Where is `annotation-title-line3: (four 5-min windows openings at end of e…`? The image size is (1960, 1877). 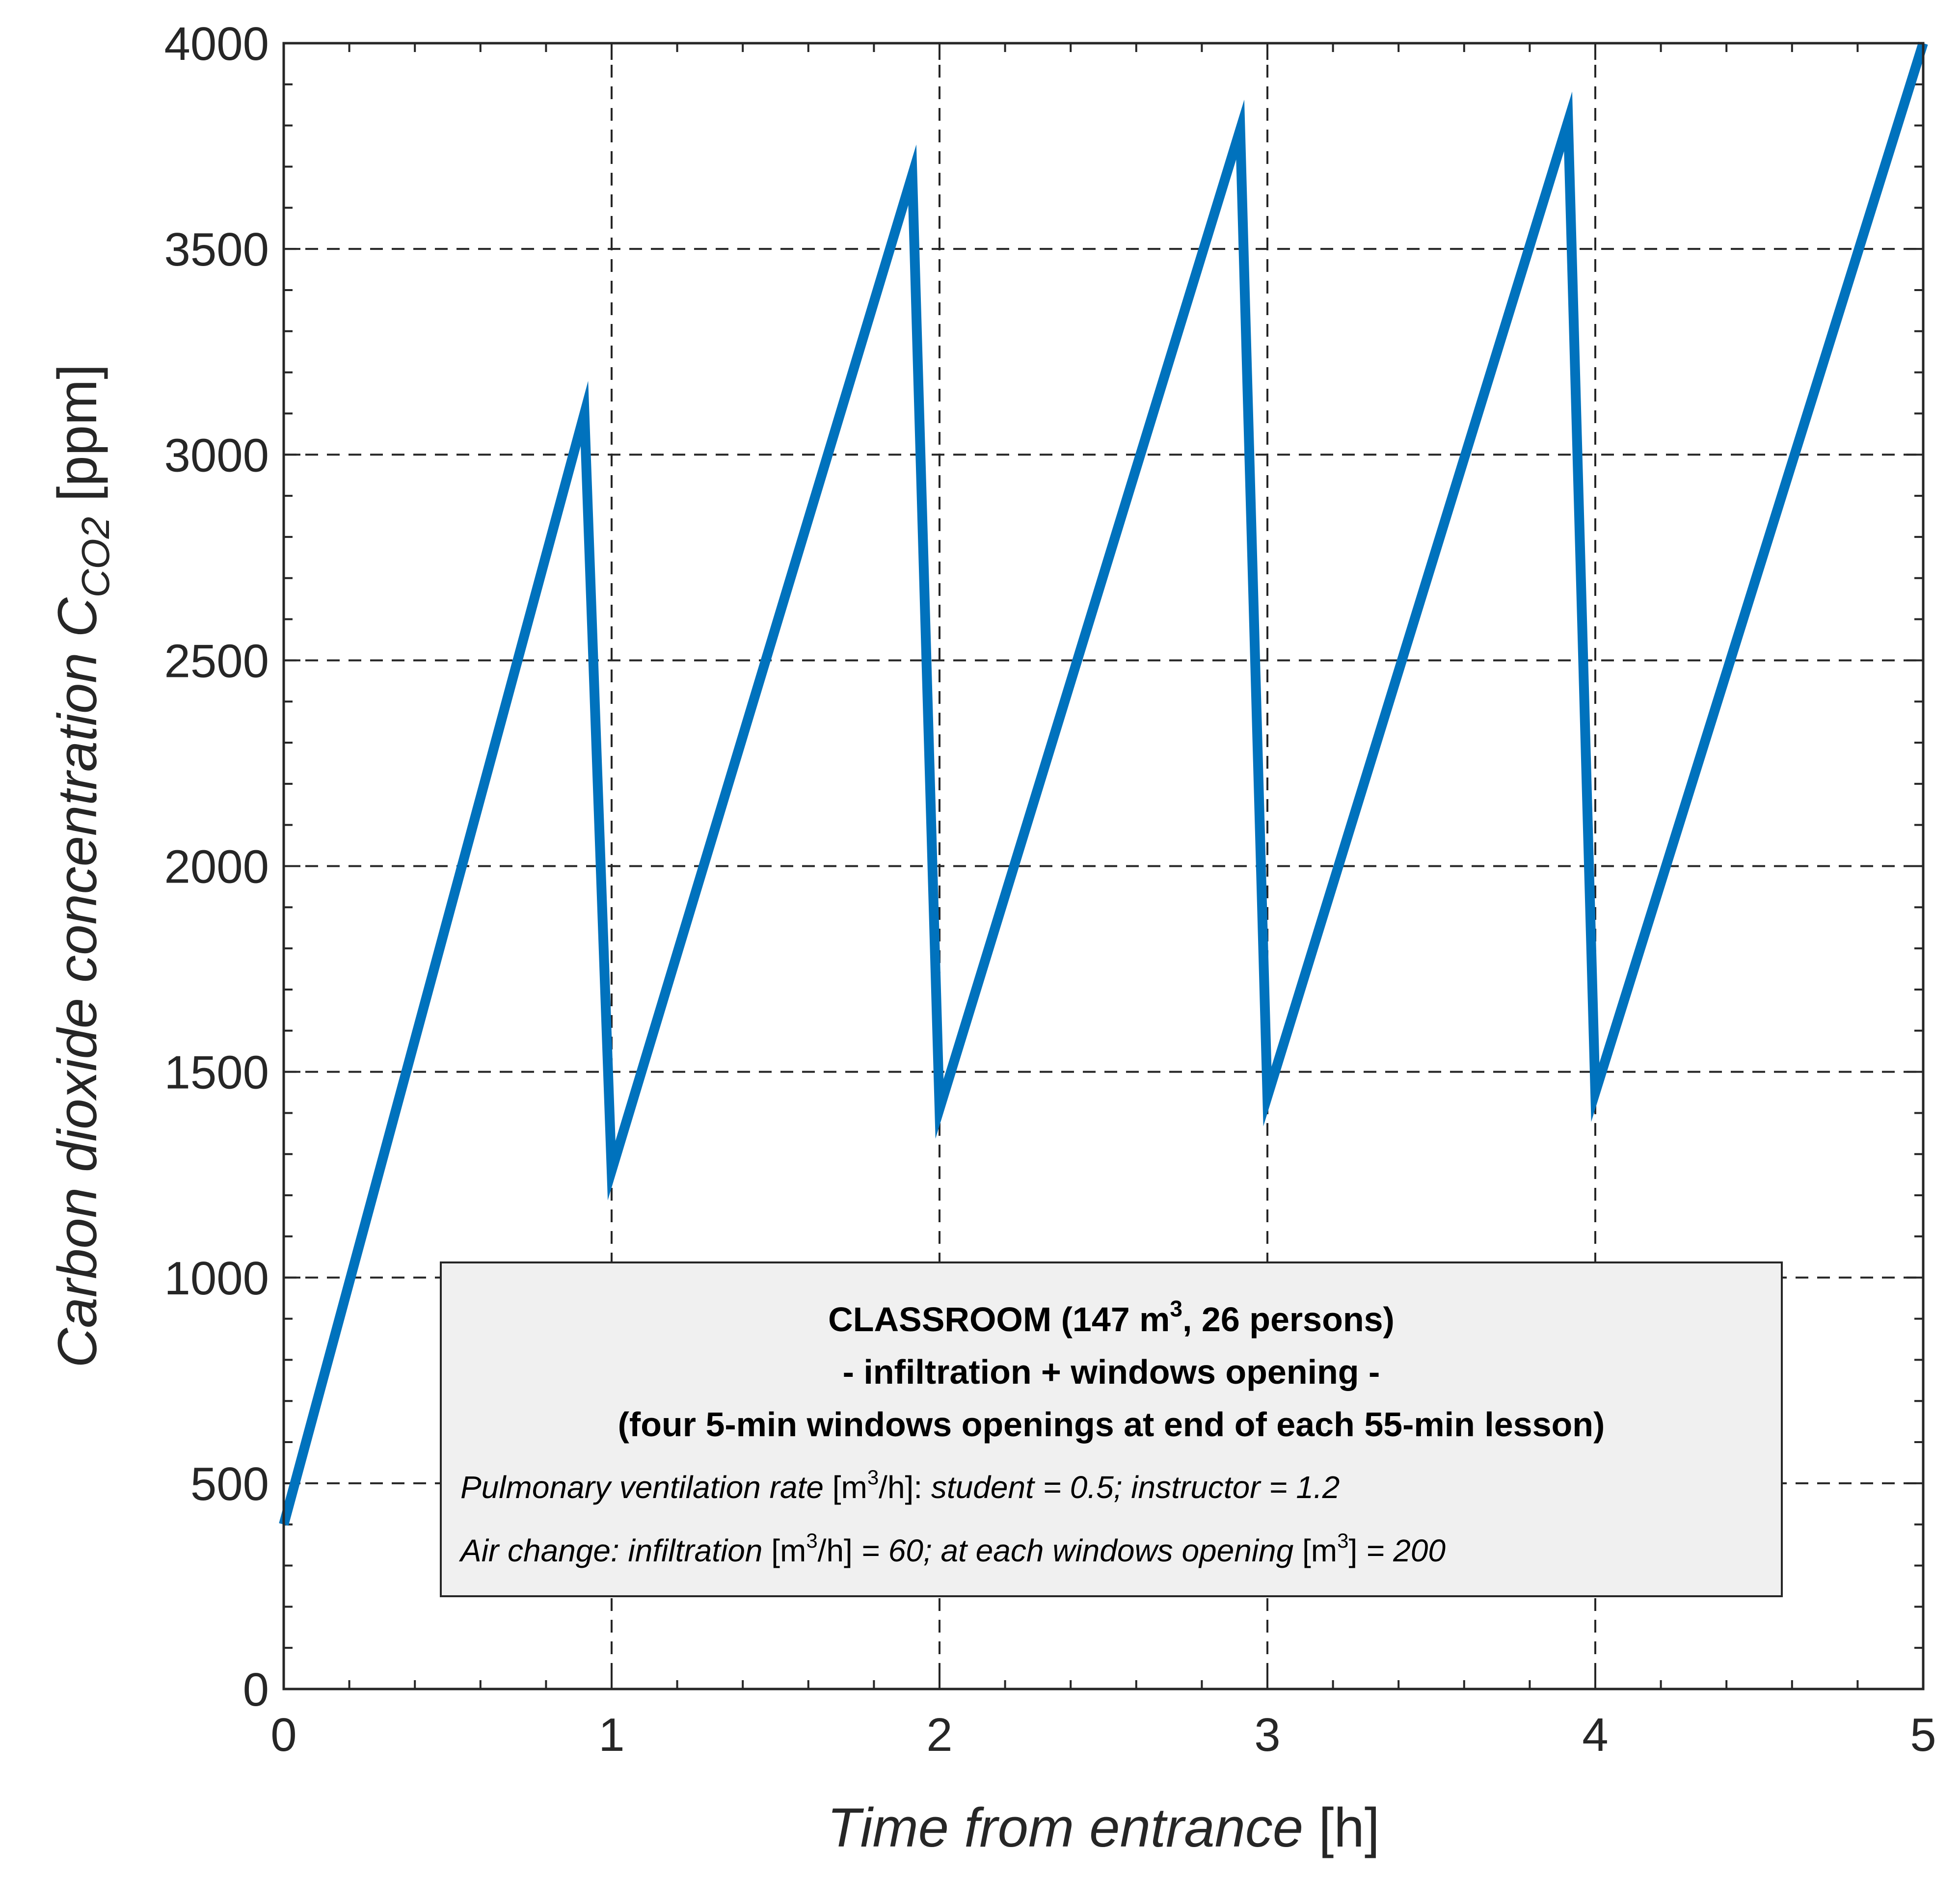
annotation-title-line3: (four 5-min windows openings at end of e… is located at coordinates (1111, 1424).